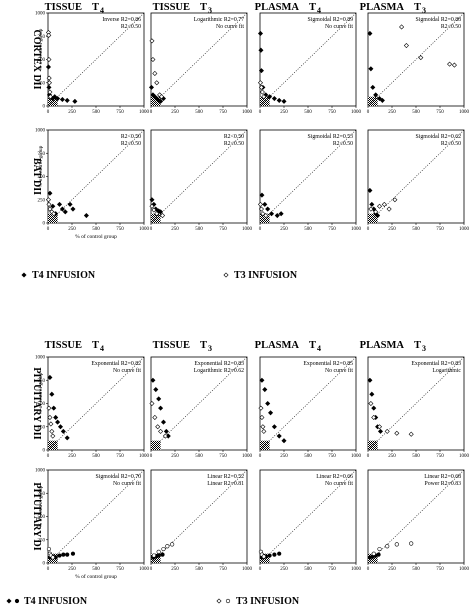  What do you see at coordinates (40, 506) in the screenshot?
I see `y-axis-label: % of control group` at bounding box center [40, 506].